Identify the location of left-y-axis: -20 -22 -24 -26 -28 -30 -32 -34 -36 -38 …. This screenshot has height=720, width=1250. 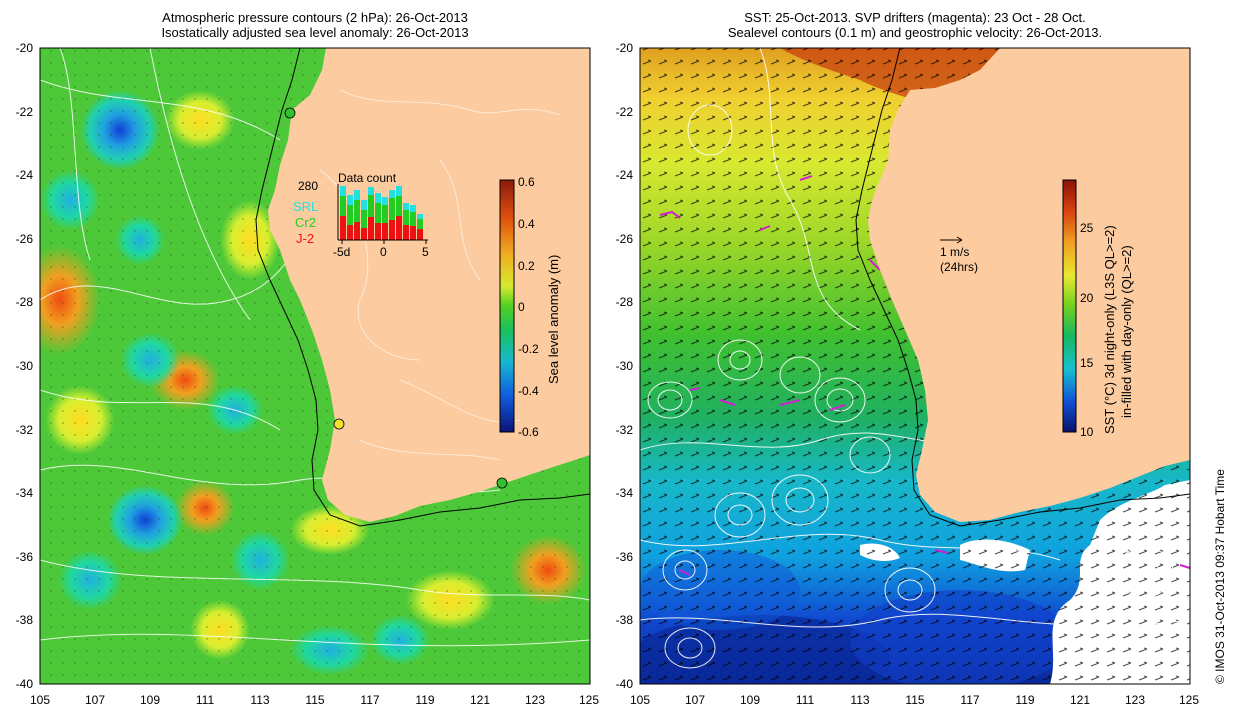
(25, 366).